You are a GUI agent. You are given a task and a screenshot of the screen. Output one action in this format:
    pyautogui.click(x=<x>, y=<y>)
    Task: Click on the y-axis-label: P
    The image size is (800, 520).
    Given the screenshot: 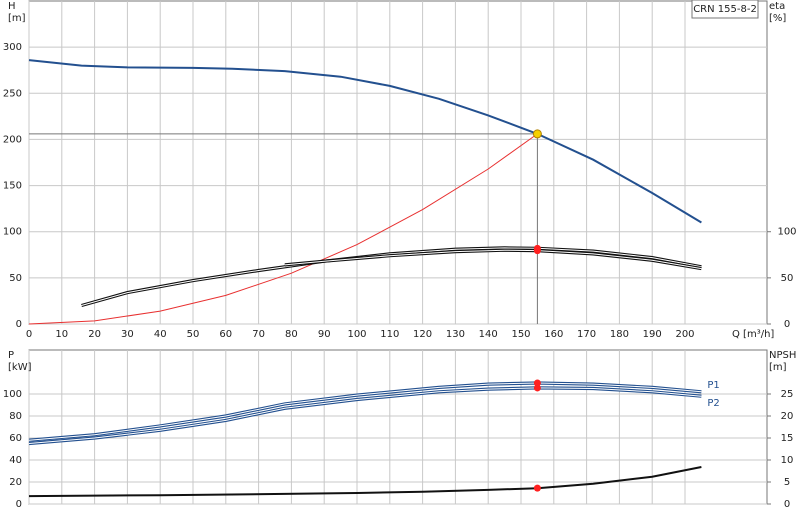 What is the action you would take?
    pyautogui.click(x=11, y=355)
    